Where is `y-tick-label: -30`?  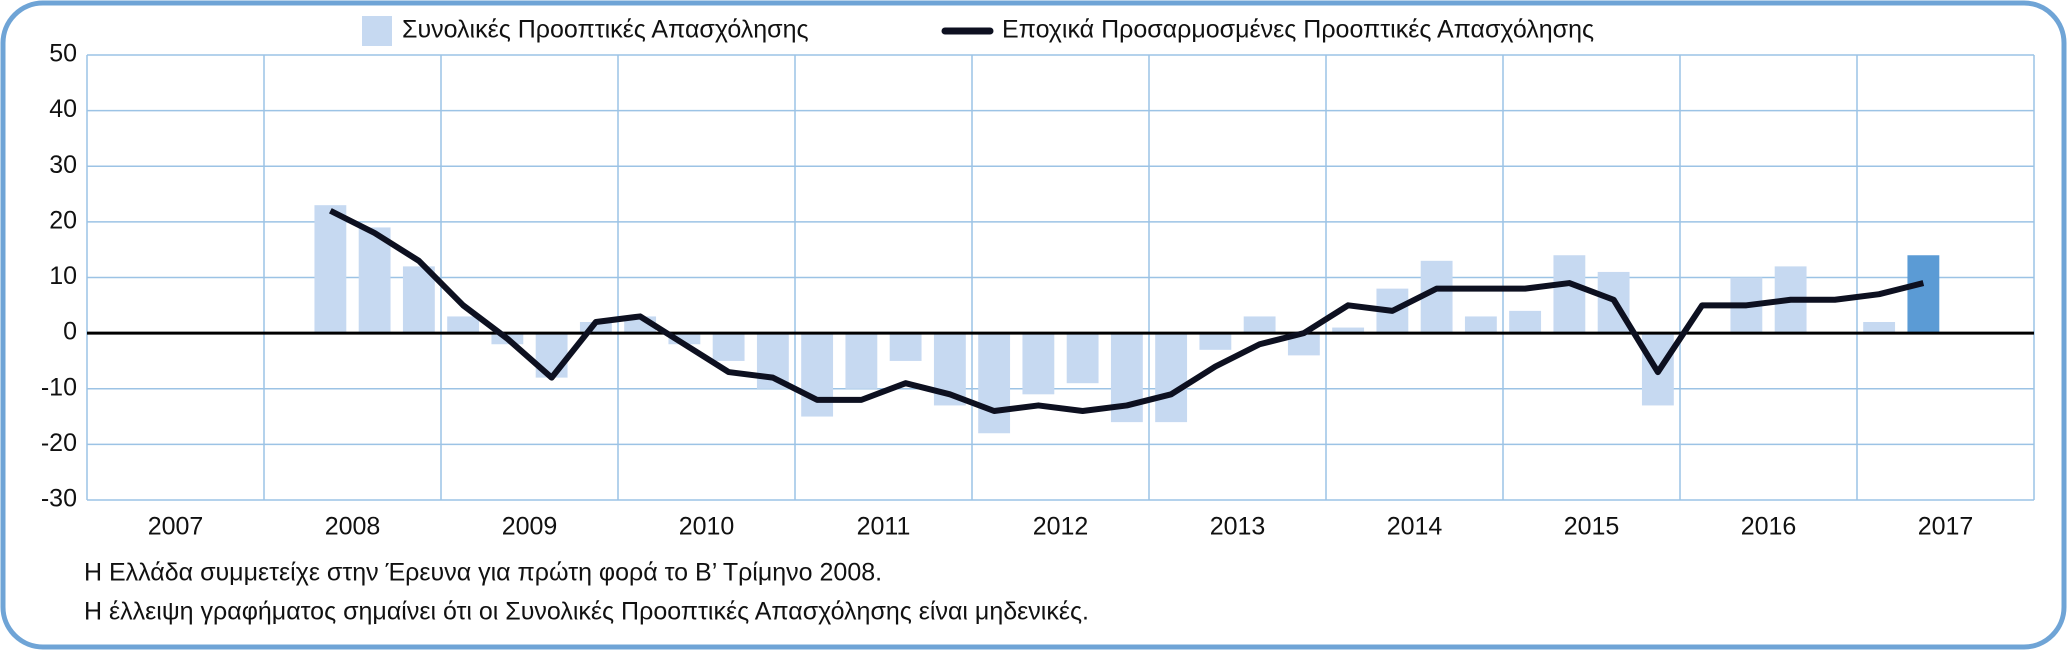 y-tick-label: -30 is located at coordinates (59, 499).